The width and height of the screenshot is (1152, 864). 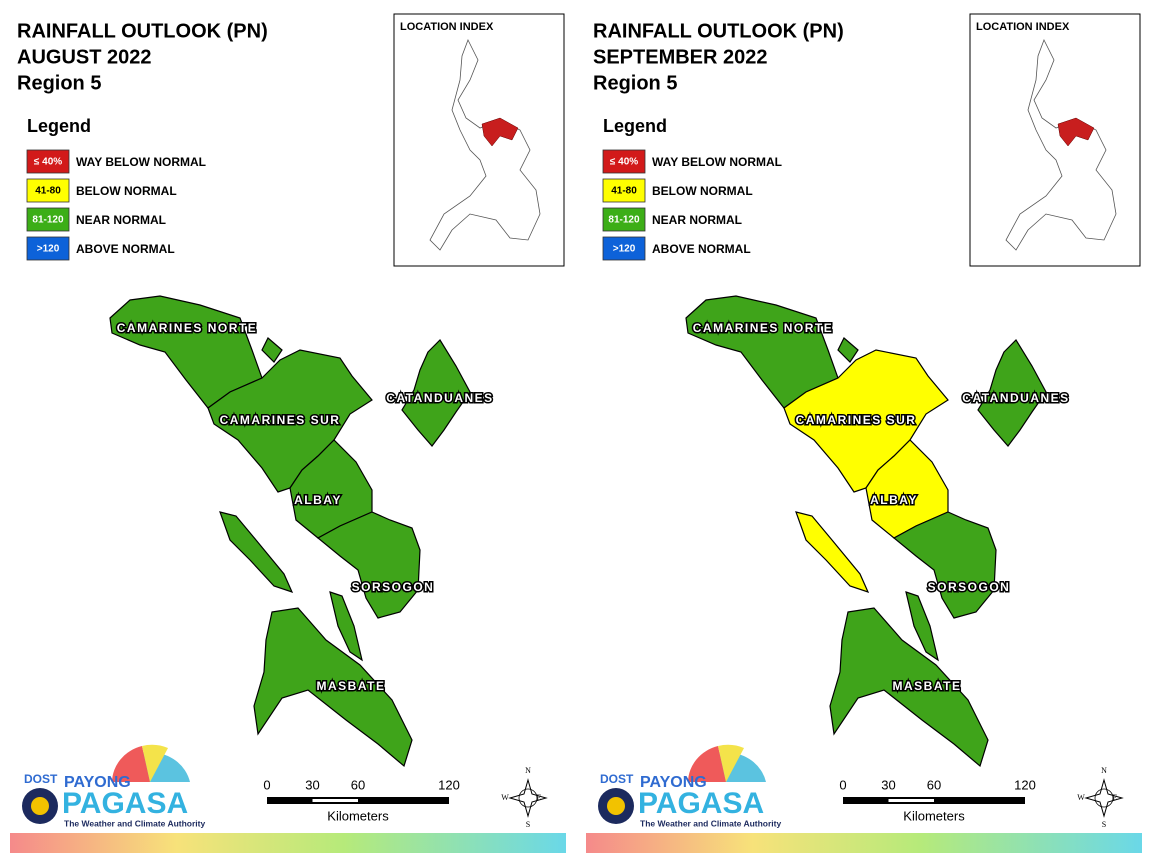 I want to click on scale-tick: 0, so click(x=266, y=784).